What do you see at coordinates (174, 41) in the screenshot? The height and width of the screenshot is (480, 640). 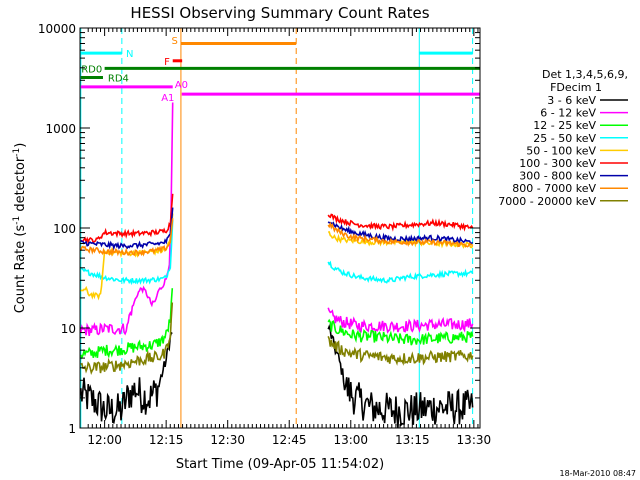 I see `state-bar-label: S` at bounding box center [174, 41].